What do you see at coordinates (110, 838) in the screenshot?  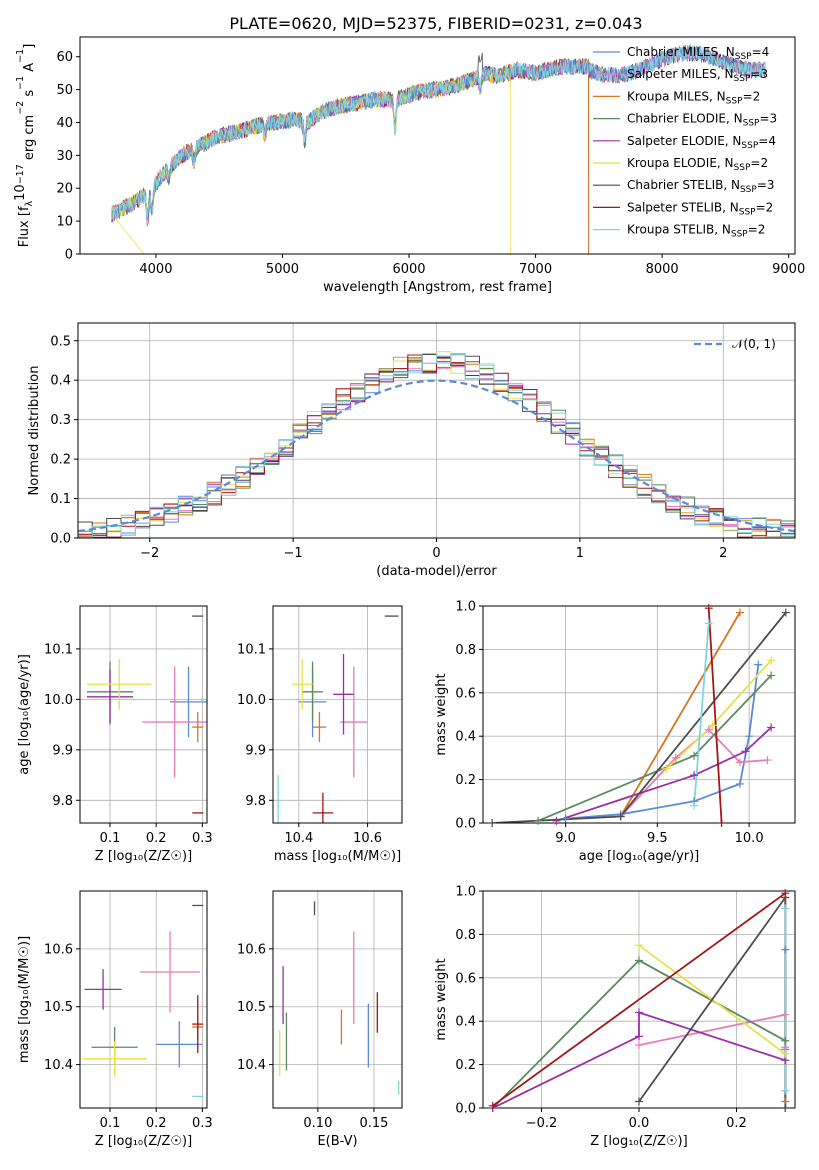 I see `age_vs_Z-xtick-label: 0.1` at bounding box center [110, 838].